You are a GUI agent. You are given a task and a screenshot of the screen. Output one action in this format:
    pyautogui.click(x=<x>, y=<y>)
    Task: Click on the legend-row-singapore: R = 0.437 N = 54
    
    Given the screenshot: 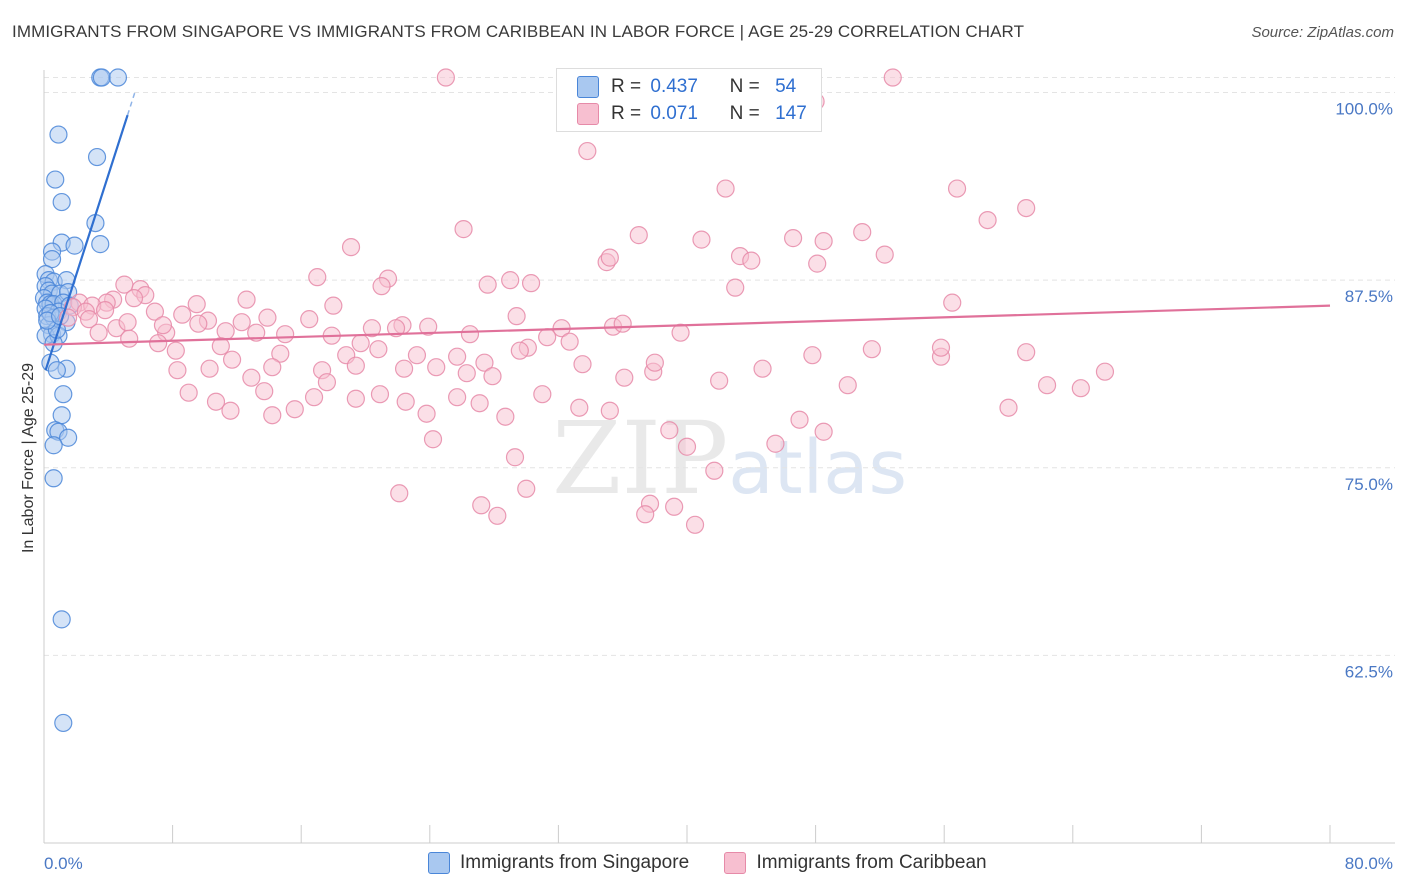 What is the action you would take?
    pyautogui.click(x=686, y=88)
    